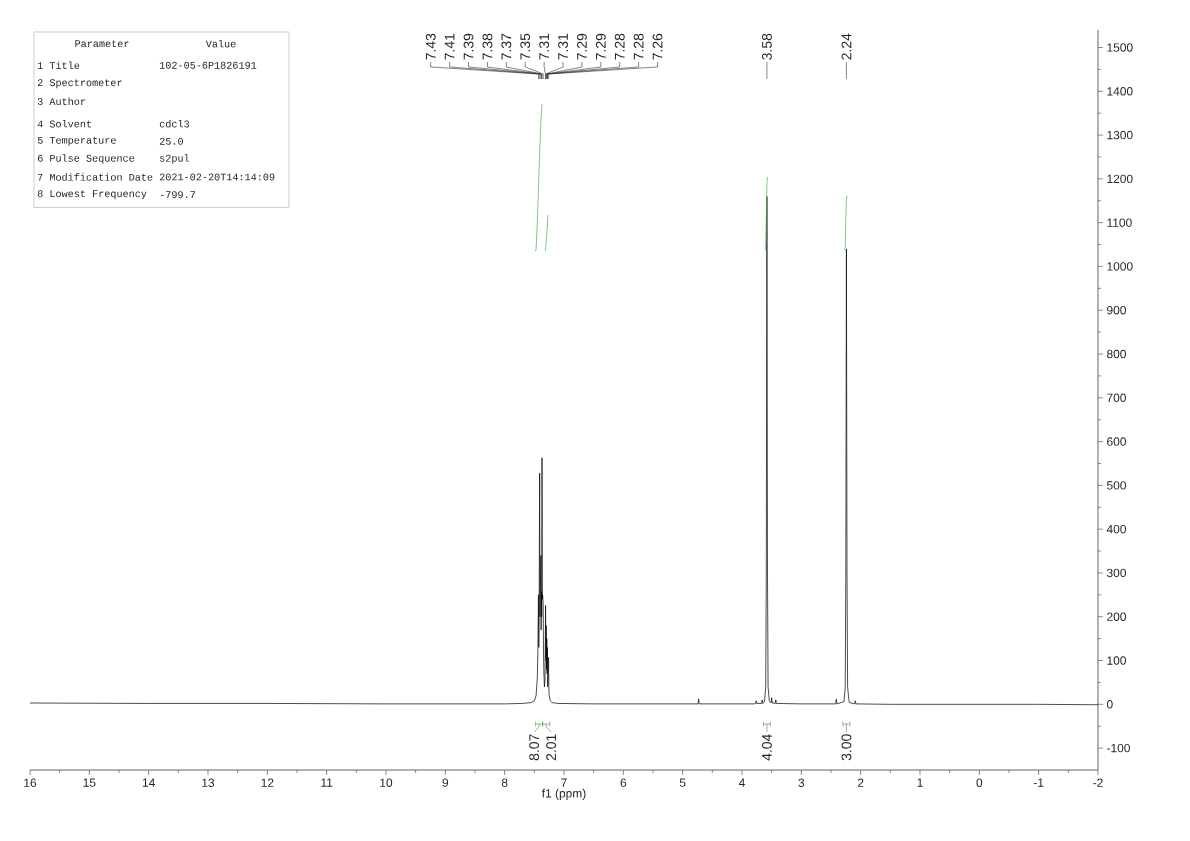 Image resolution: width=1190 pixels, height=841 pixels. I want to click on y-tick-label: 300, so click(1116, 573).